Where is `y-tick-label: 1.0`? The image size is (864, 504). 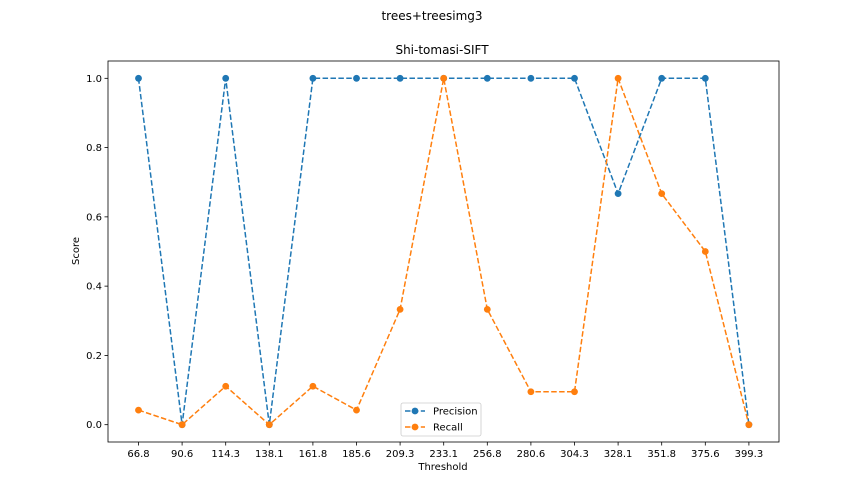 y-tick-label: 1.0 is located at coordinates (94, 79).